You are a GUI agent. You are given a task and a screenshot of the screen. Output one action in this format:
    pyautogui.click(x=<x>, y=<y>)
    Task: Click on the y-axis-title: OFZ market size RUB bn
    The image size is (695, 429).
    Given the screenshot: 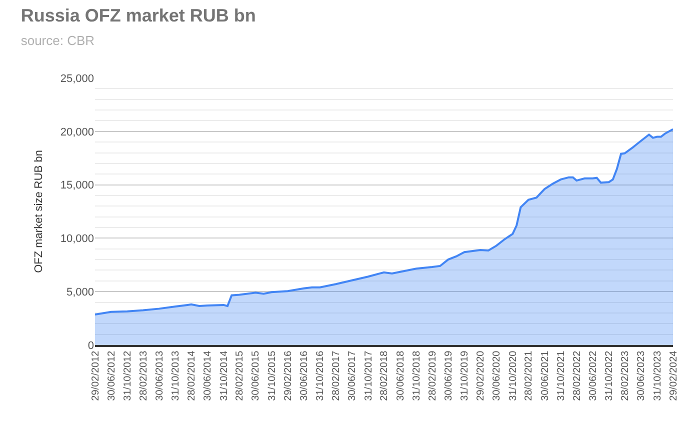 What is the action you would take?
    pyautogui.click(x=38, y=211)
    